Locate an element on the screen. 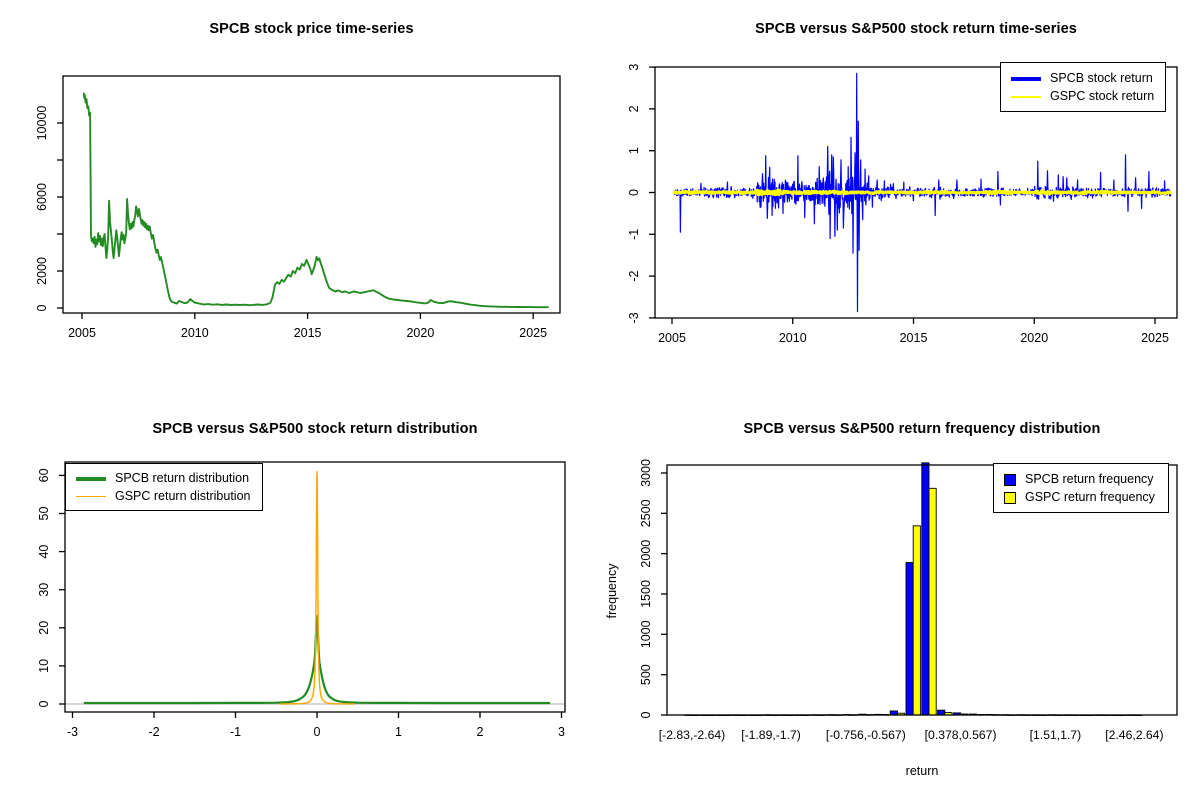 This screenshot has height=800, width=1200. svg-text: 500 is located at coordinates (646, 674).